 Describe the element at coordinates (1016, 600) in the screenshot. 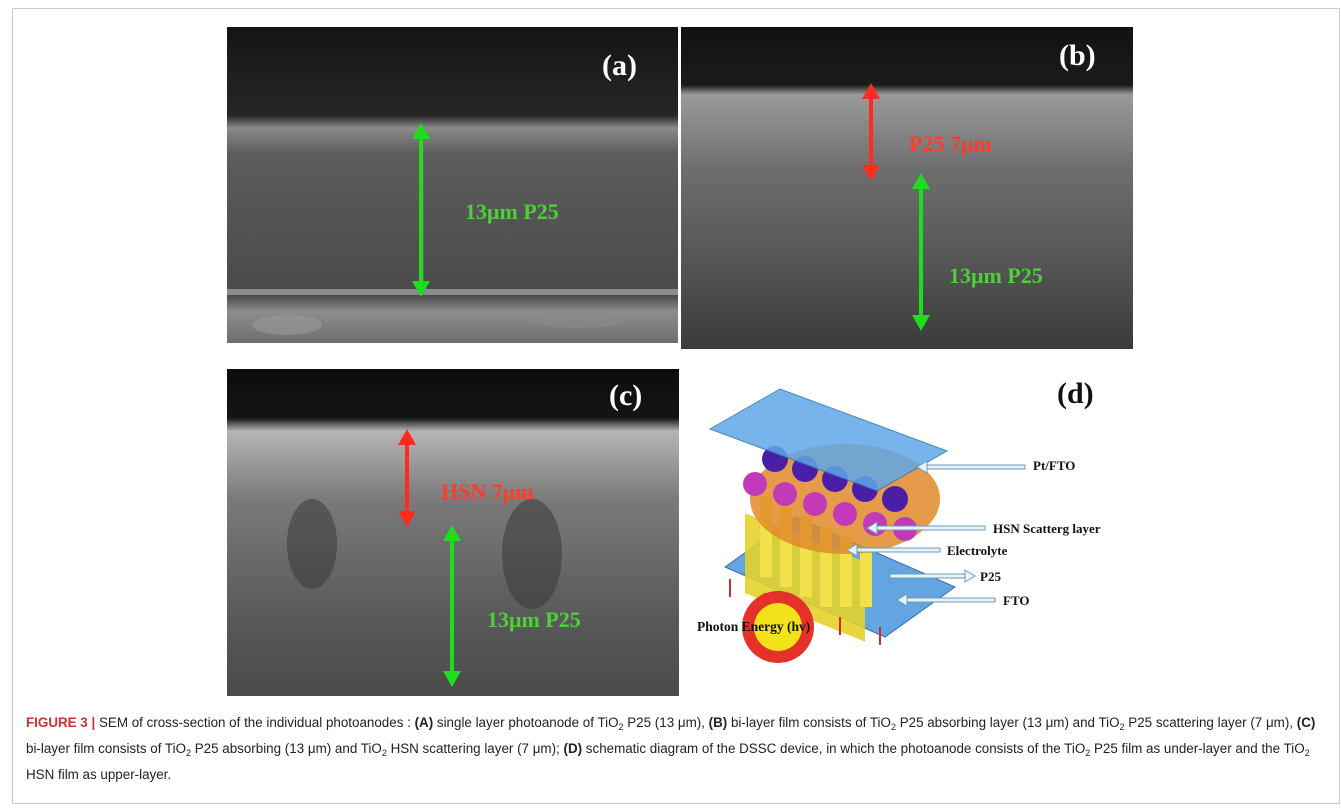

I see `label-fto: FTO` at that location.